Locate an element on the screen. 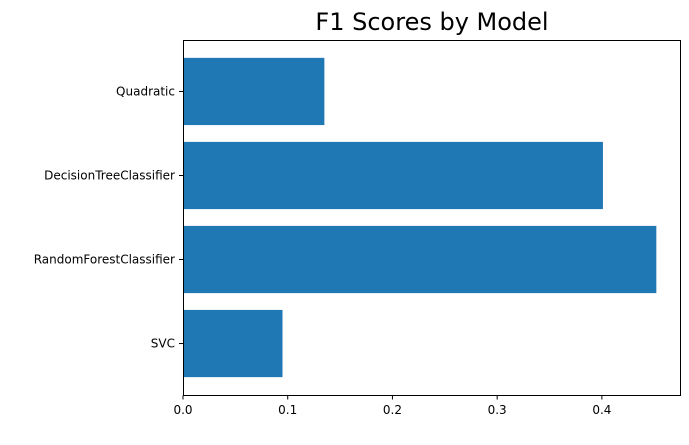 Image resolution: width=689 pixels, height=445 pixels. x-axis: 0.0 0.1 0.2 0.3 0.4 is located at coordinates (392, 406).